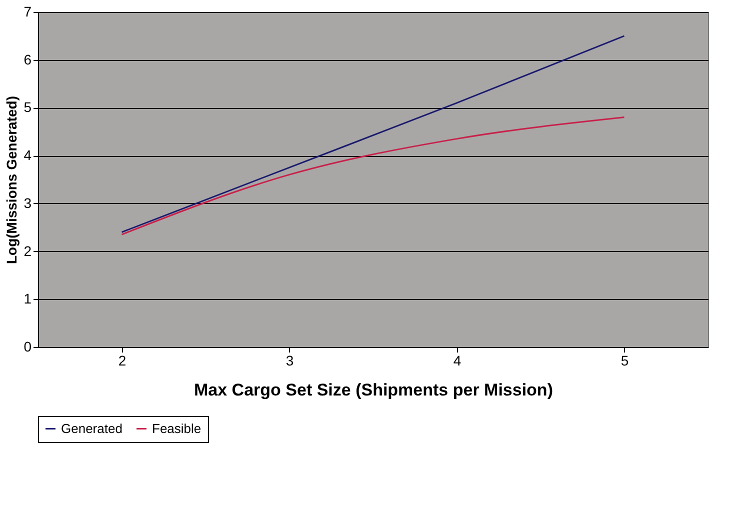 The width and height of the screenshot is (751, 523). I want to click on y-axis-title: Log(Missions Generated), so click(12, 180).